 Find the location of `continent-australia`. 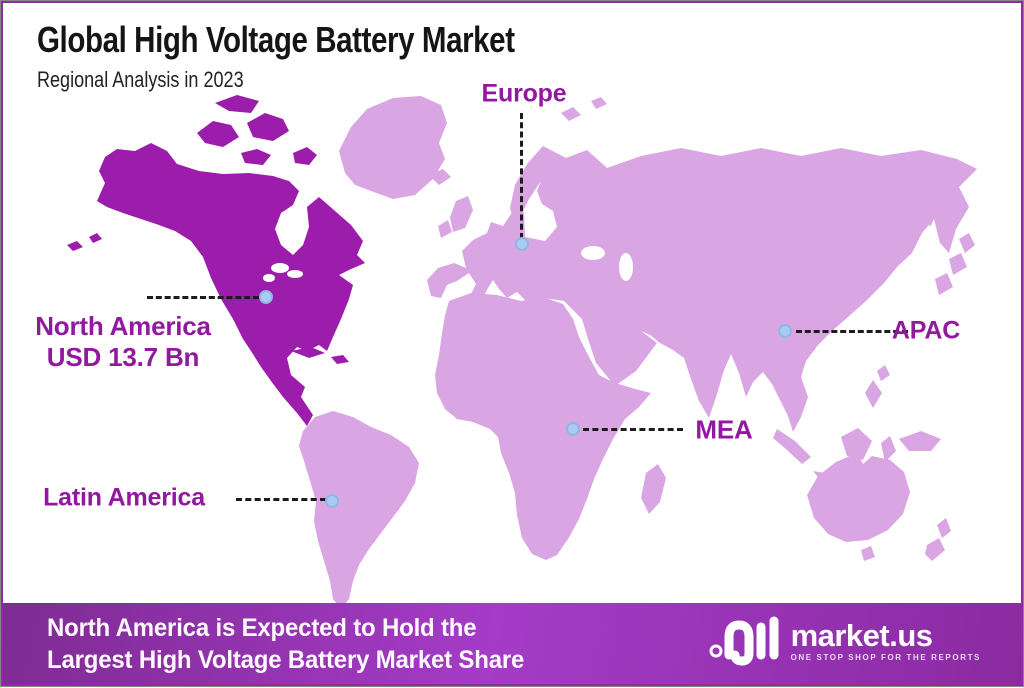

continent-australia is located at coordinates (858, 497).